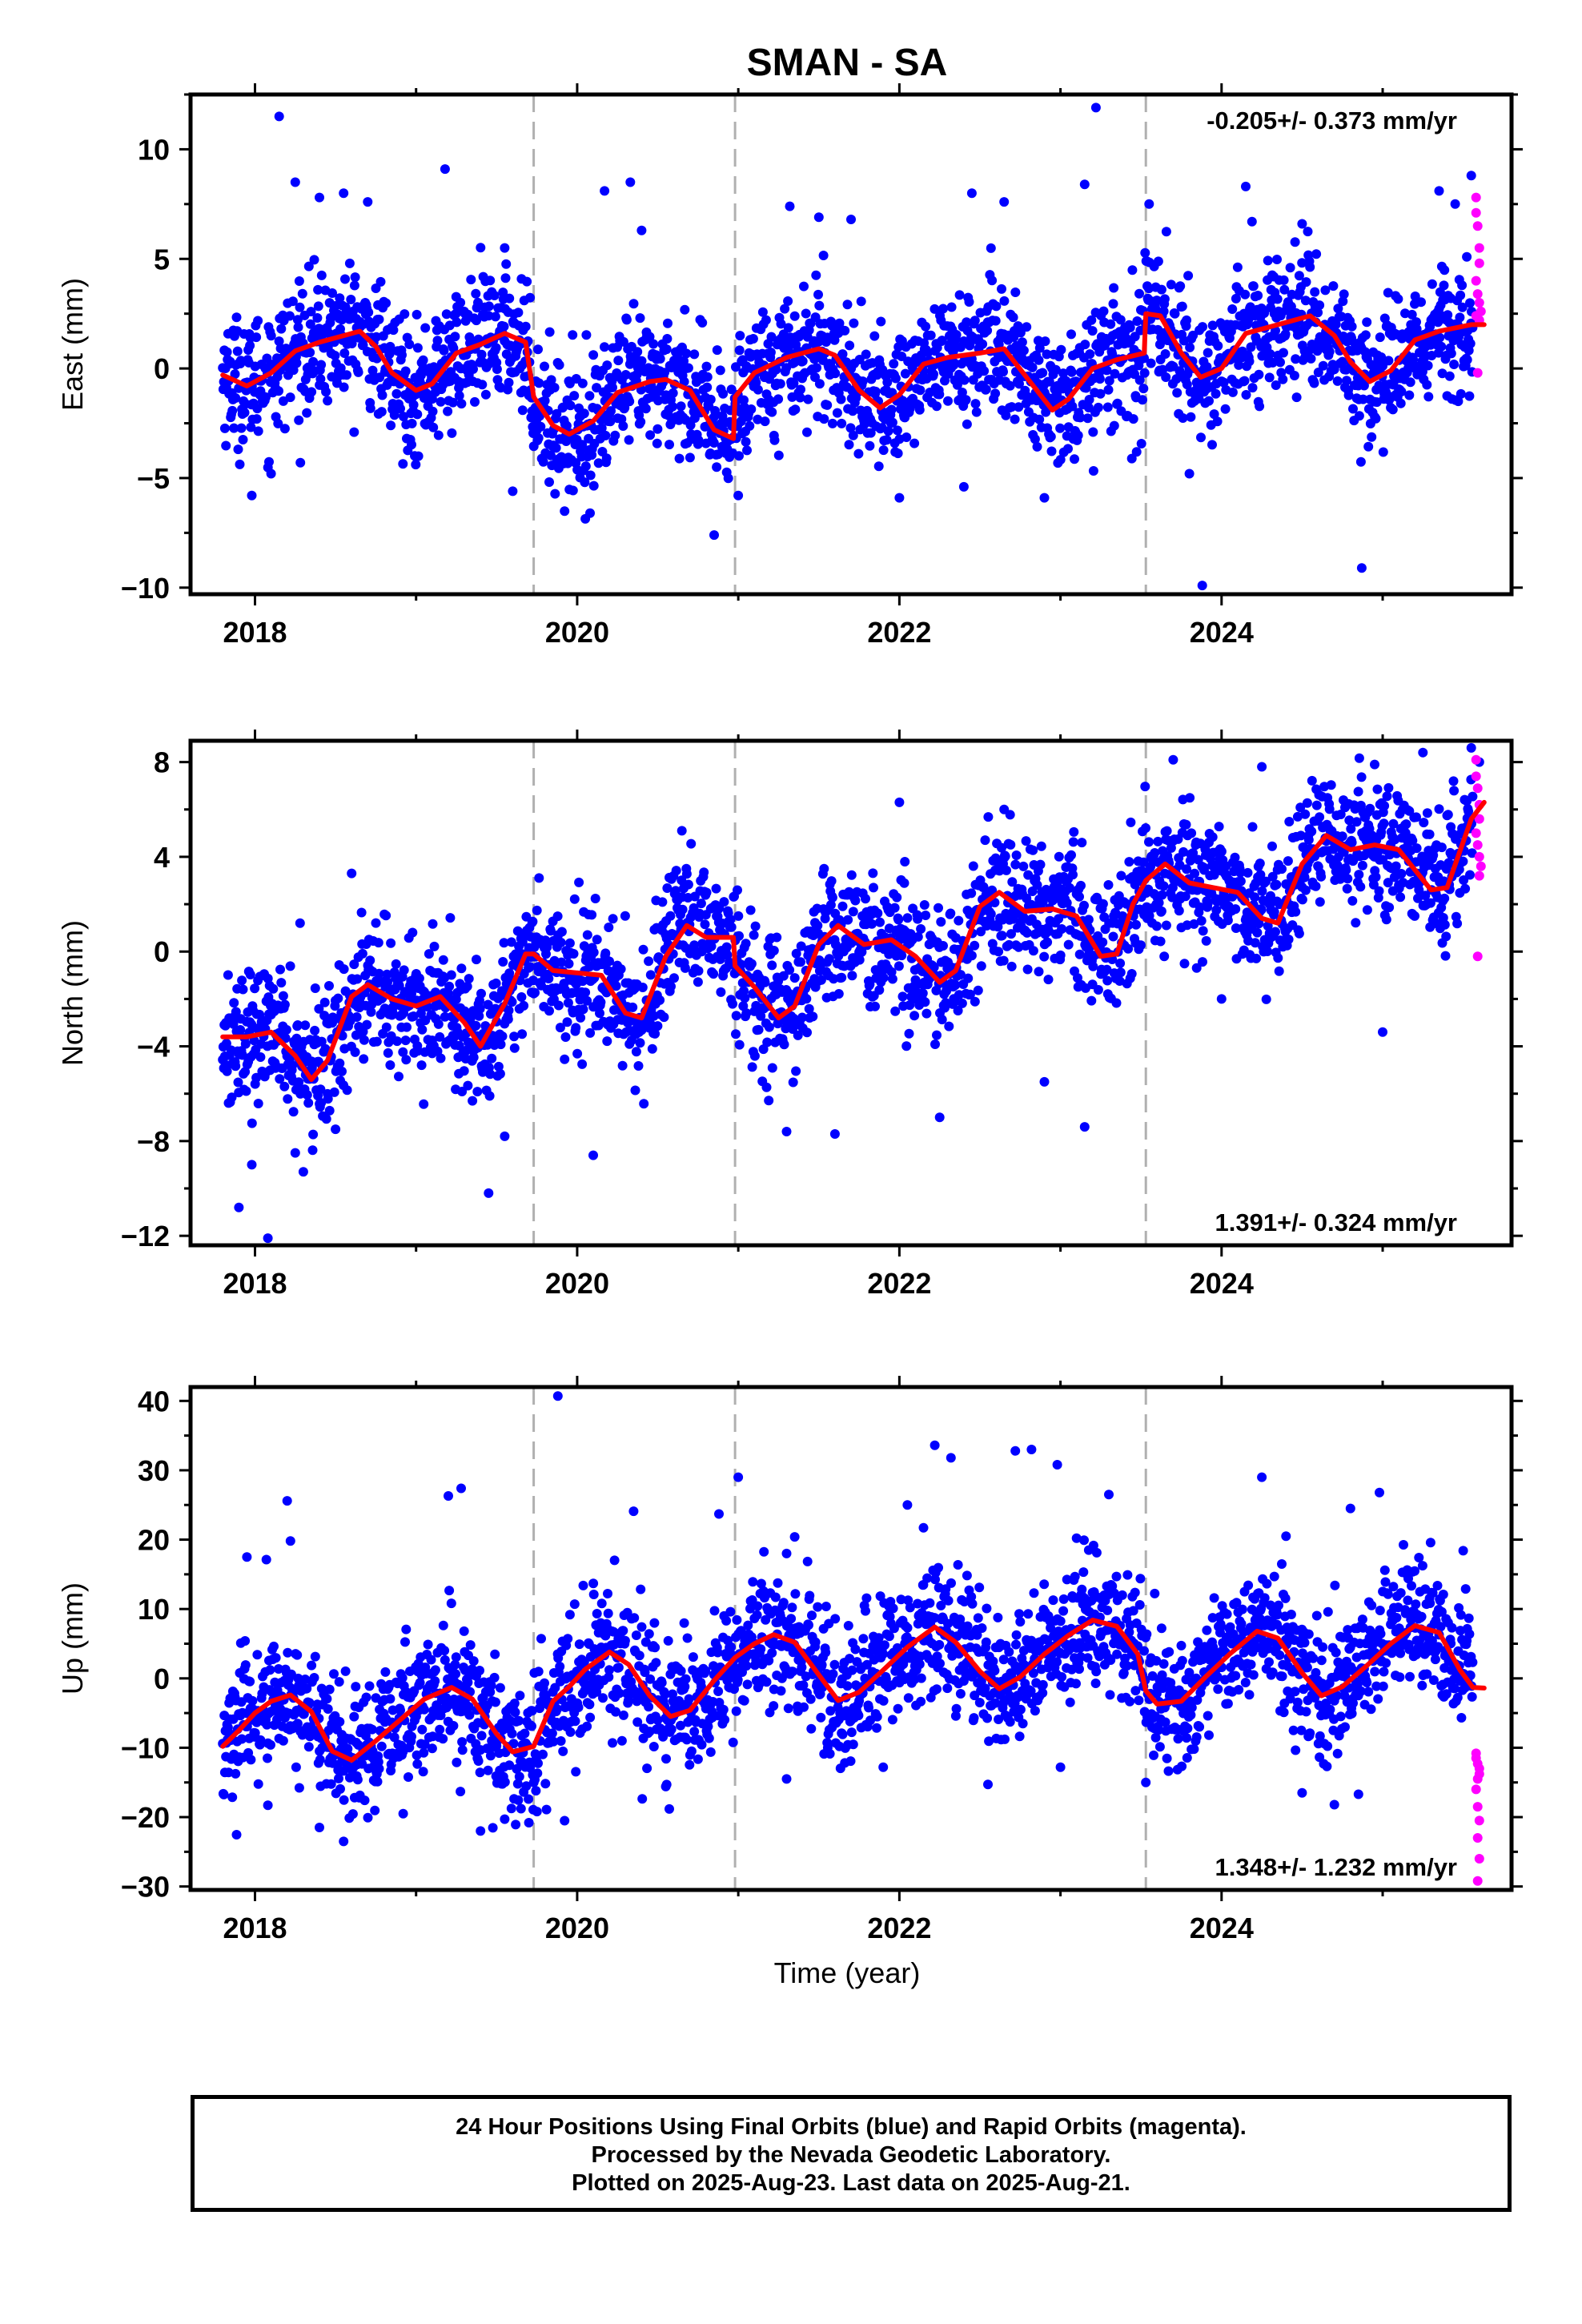 The width and height of the screenshot is (1582, 2324). What do you see at coordinates (853, 376) in the screenshot?
I see `east-fit-line` at bounding box center [853, 376].